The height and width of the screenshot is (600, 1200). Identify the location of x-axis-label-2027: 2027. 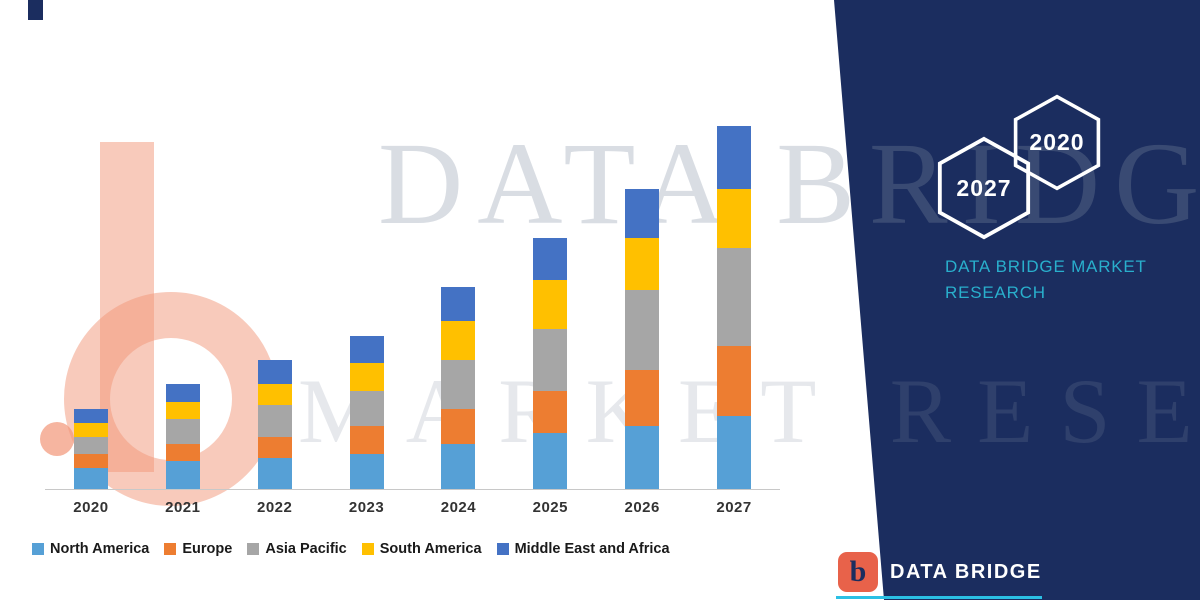
(734, 507).